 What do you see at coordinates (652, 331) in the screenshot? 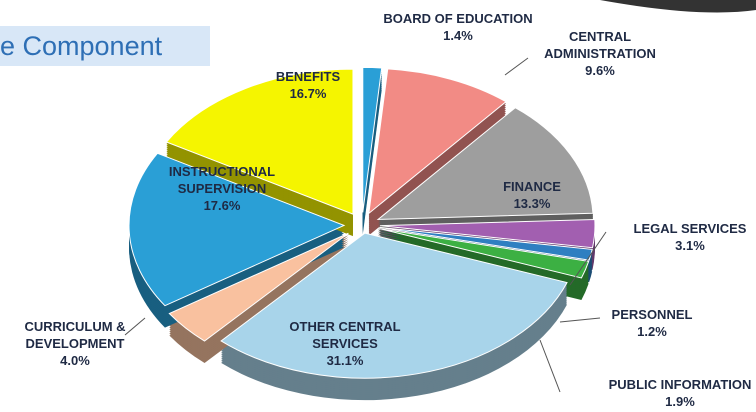
I see `value-label: 1.2%` at bounding box center [652, 331].